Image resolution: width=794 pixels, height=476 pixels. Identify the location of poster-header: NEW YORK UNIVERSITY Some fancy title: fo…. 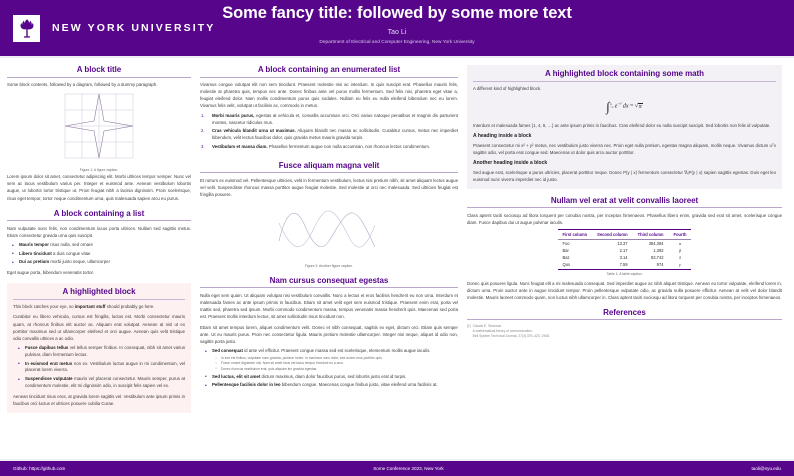
(397, 29).